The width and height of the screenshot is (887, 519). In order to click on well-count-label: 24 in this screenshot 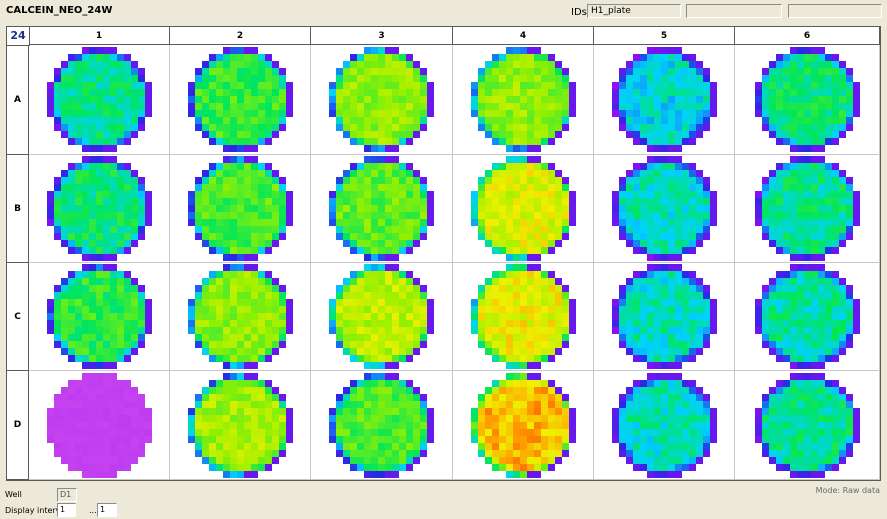, I will do `click(18, 36)`.